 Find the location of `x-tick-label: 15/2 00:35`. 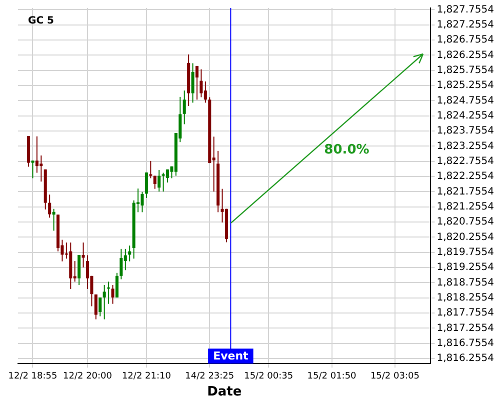

x-tick-label: 15/2 00:35 is located at coordinates (269, 376).